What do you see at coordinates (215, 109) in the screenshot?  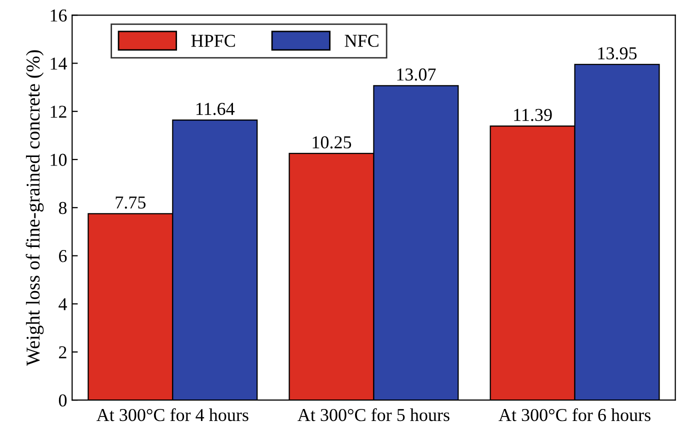 I see `data-label: 11.64` at bounding box center [215, 109].